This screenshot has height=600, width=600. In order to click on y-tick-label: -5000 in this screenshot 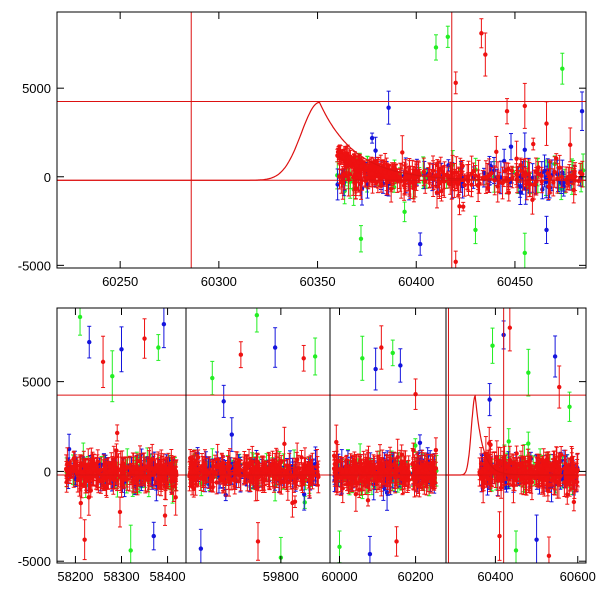, I will do `click(34, 265)`.